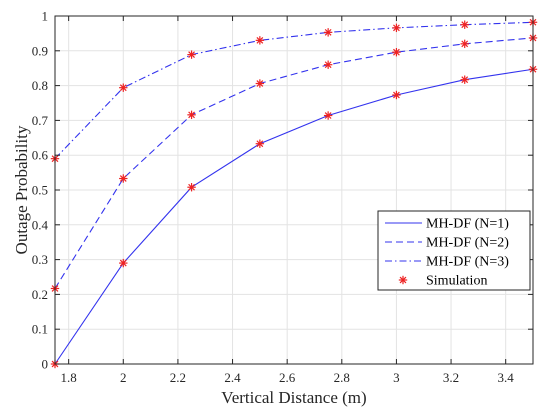  I want to click on x-tick-label: 3.2, so click(451, 377).